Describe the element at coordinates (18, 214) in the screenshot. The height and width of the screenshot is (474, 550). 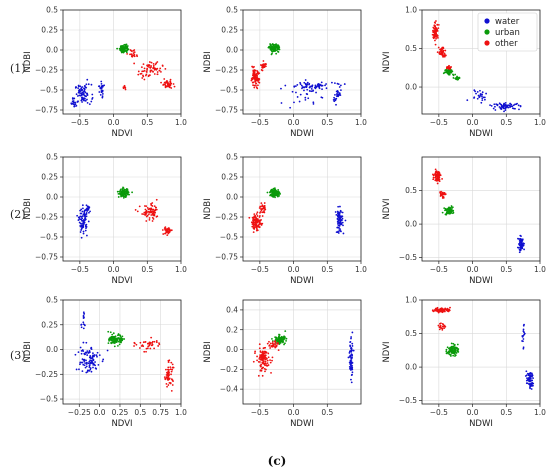
I see `row-label-2: (2)` at that location.